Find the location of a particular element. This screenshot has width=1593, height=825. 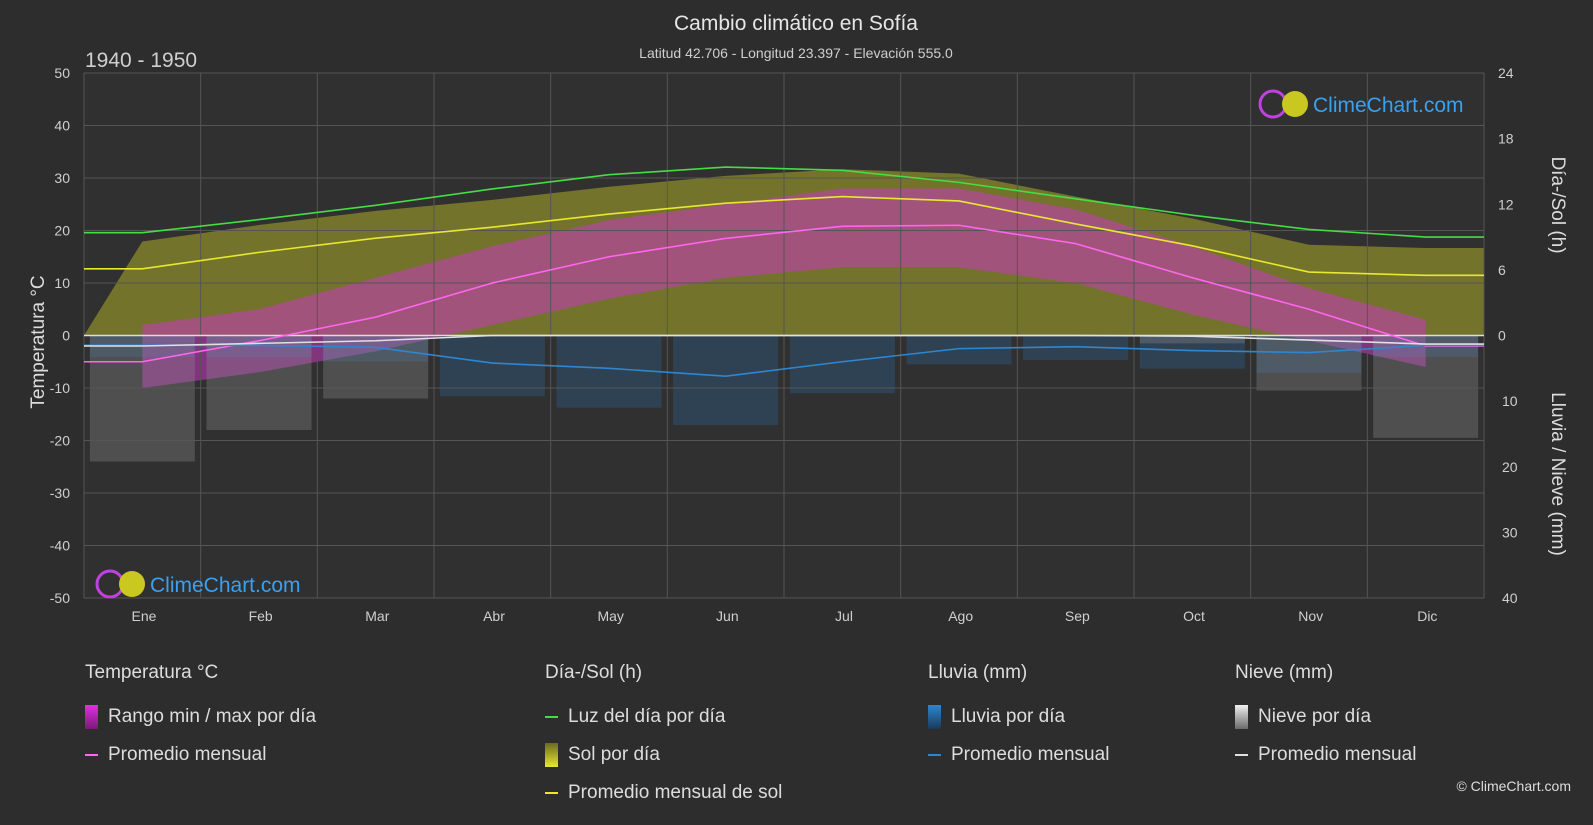

x-tick-label: Feb is located at coordinates (261, 616).